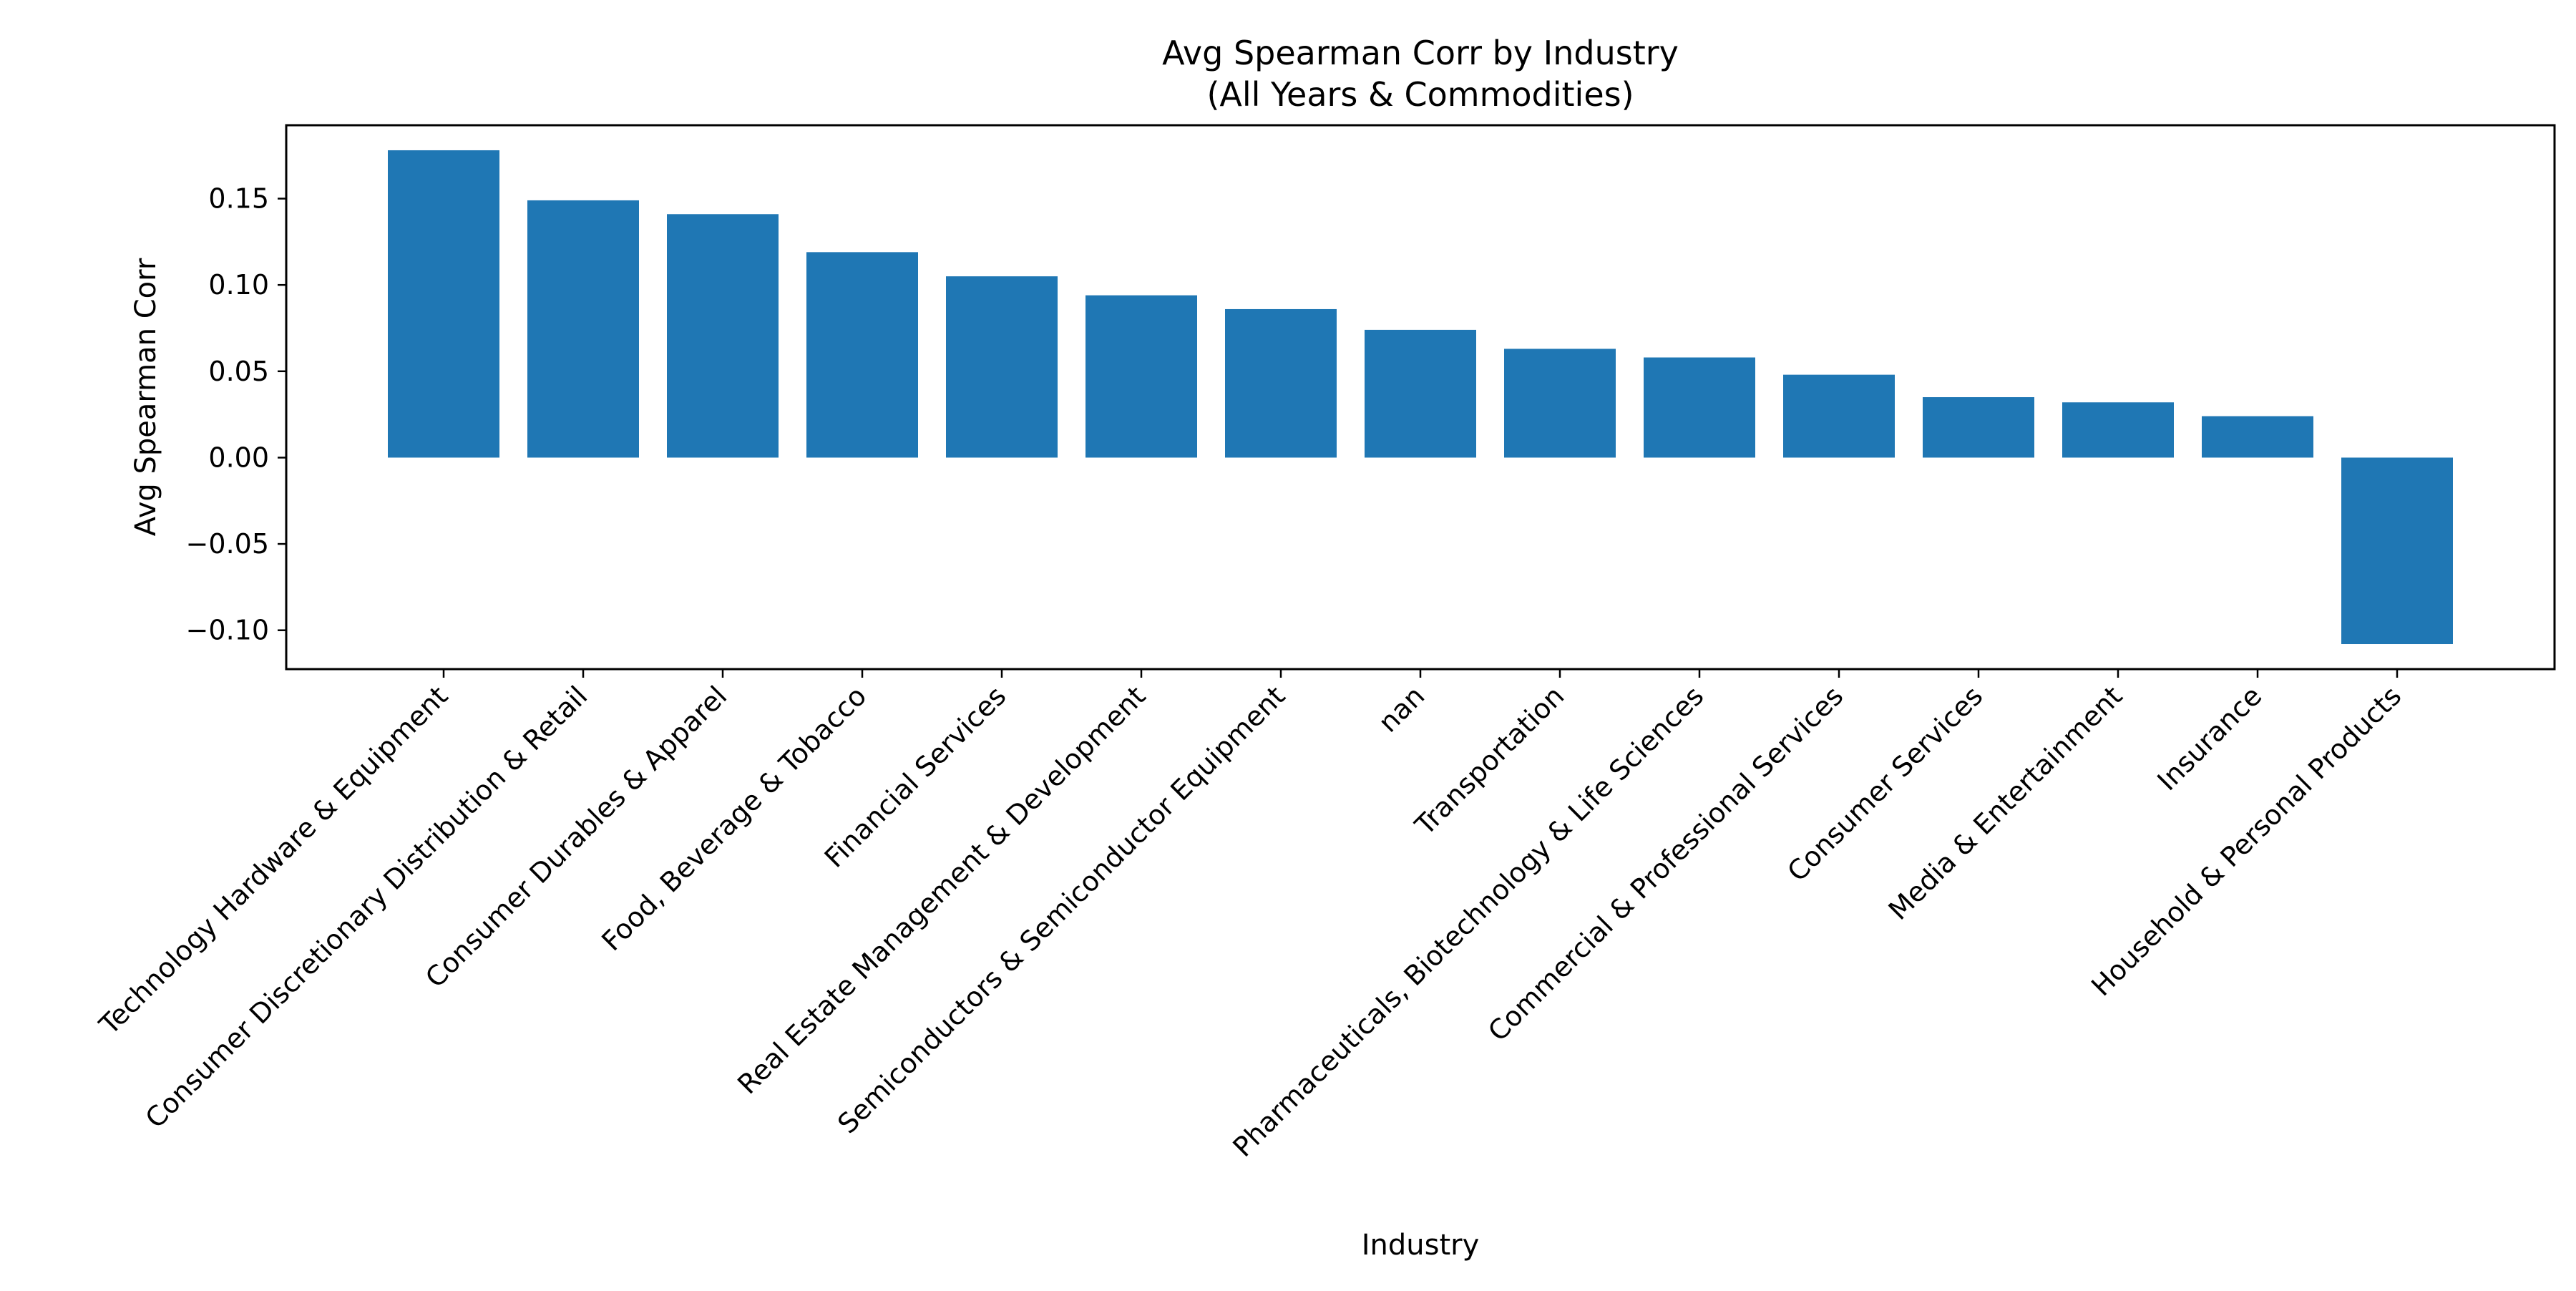  I want to click on chart-title-line-1: Avg Spearman Corr by Industry, so click(1420, 53).